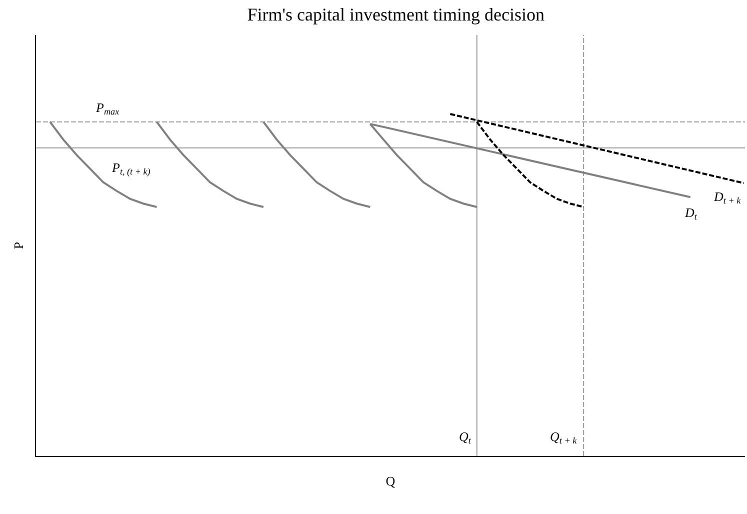 The height and width of the screenshot is (514, 747). Describe the element at coordinates (391, 481) in the screenshot. I see `x-axis-title: Q` at that location.